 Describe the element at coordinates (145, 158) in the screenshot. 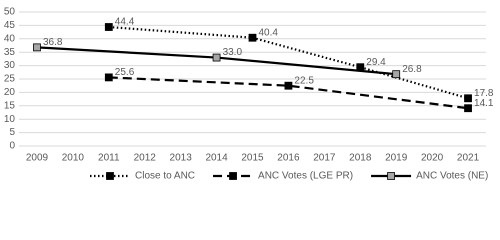

I see `x-tick-label: 2012` at that location.